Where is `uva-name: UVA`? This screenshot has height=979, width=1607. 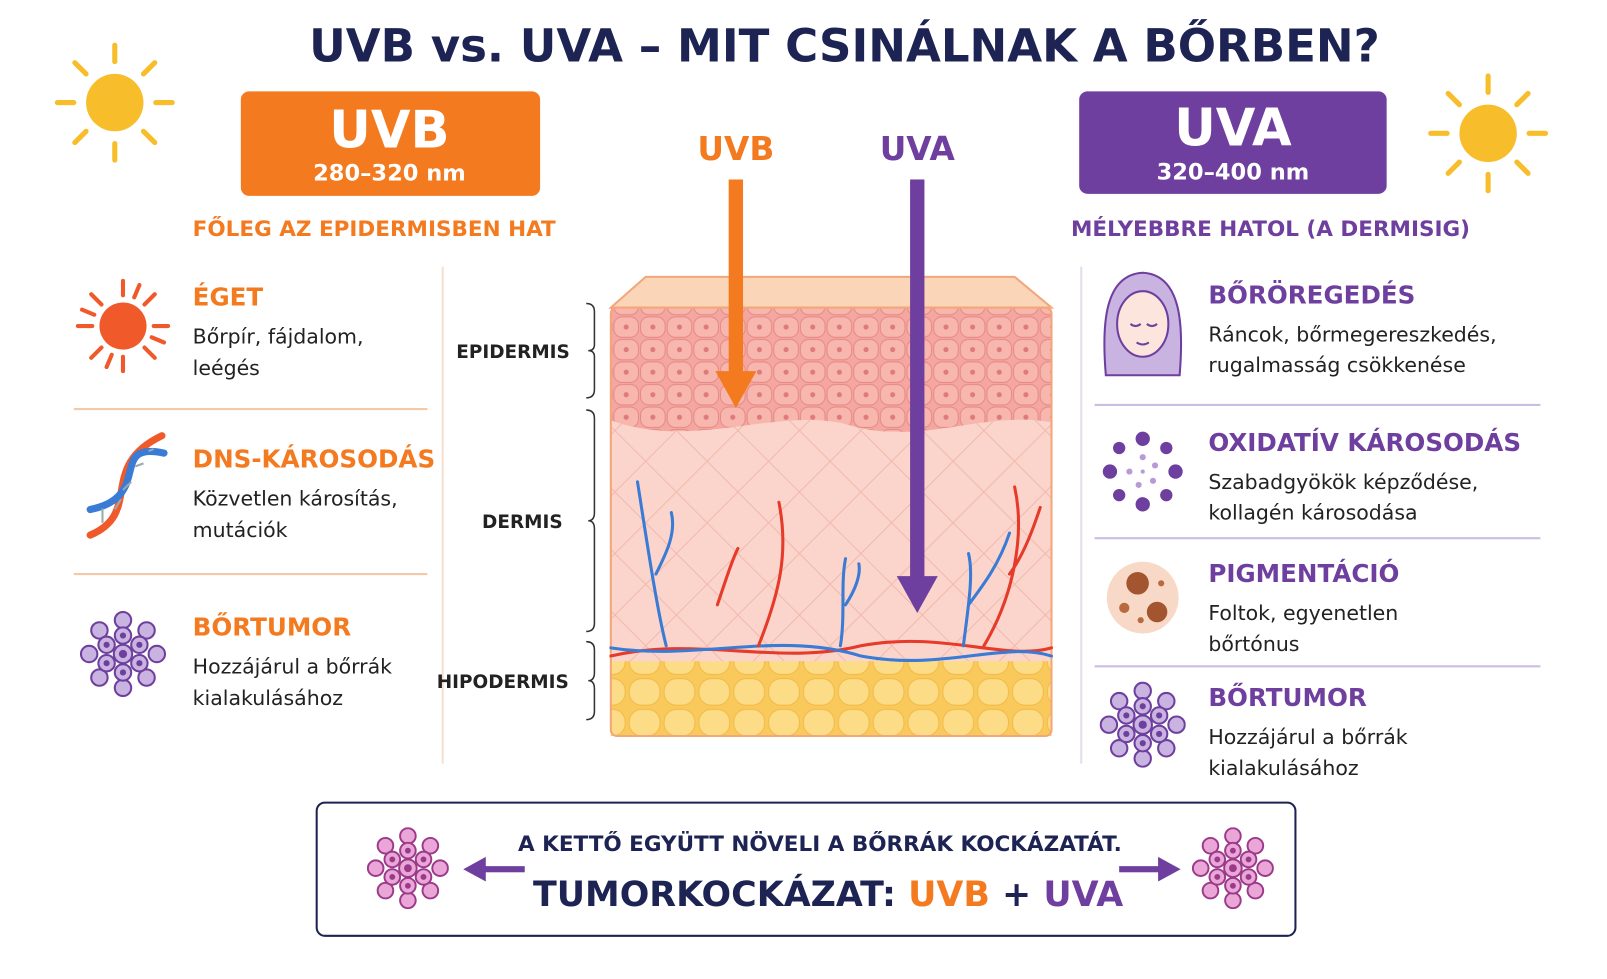
uva-name: UVA is located at coordinates (1233, 129).